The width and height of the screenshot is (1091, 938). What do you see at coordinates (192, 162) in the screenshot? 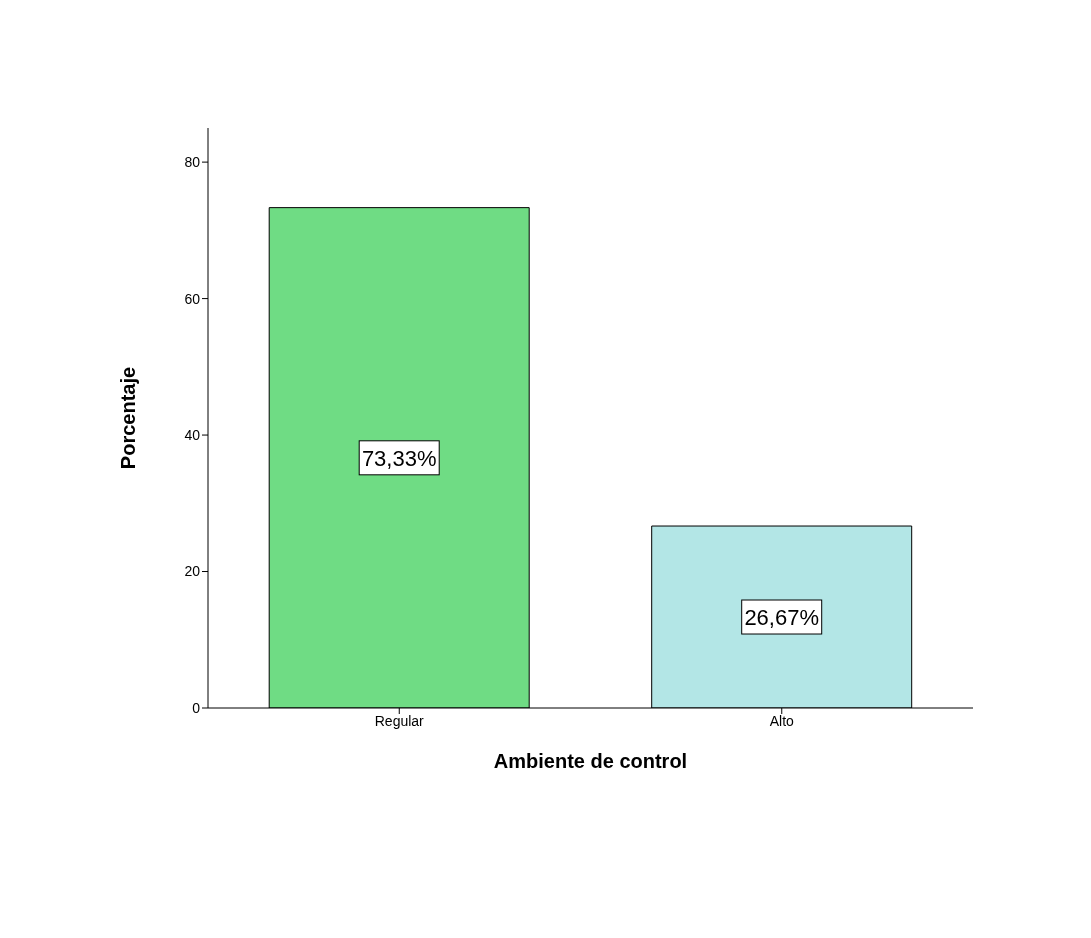
I see `y-tick-label: 80` at bounding box center [192, 162].